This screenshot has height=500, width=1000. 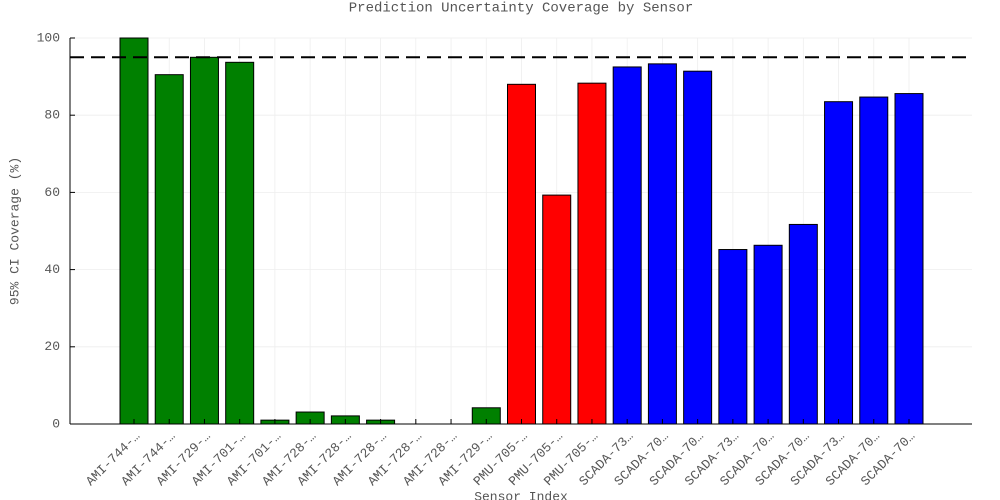 I want to click on y-tick-label: 0, so click(x=56, y=423).